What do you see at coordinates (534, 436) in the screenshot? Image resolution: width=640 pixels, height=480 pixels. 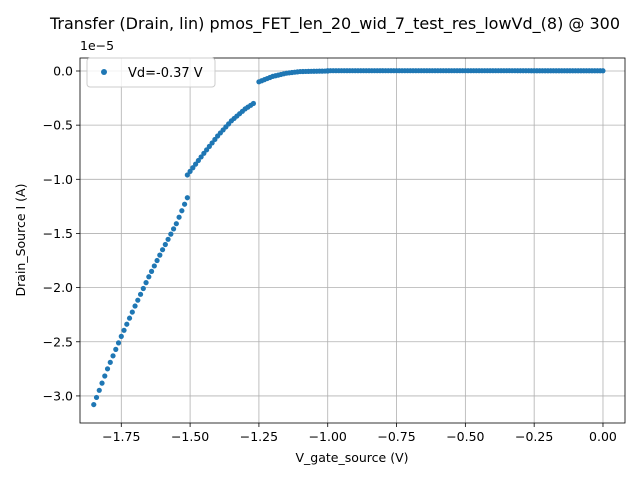 I see `x-tick-label: −0.25` at bounding box center [534, 436].